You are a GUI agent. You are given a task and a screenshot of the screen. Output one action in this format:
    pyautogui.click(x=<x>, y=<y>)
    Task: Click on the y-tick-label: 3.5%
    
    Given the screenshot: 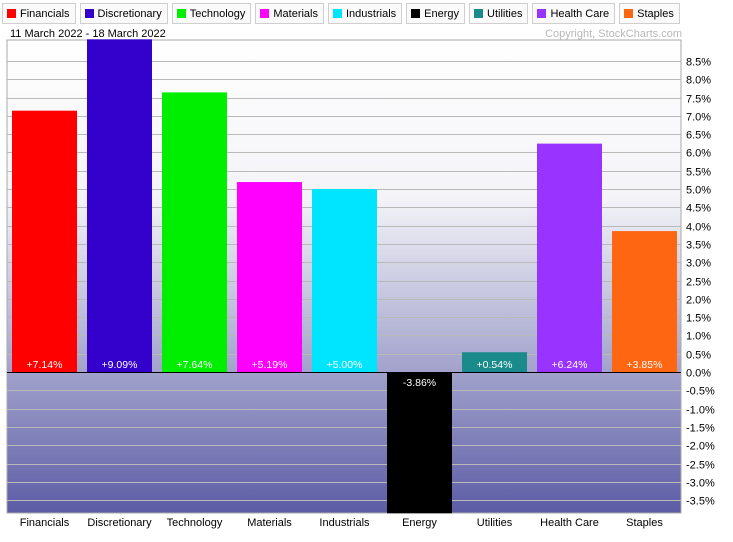 What is the action you would take?
    pyautogui.click(x=698, y=246)
    